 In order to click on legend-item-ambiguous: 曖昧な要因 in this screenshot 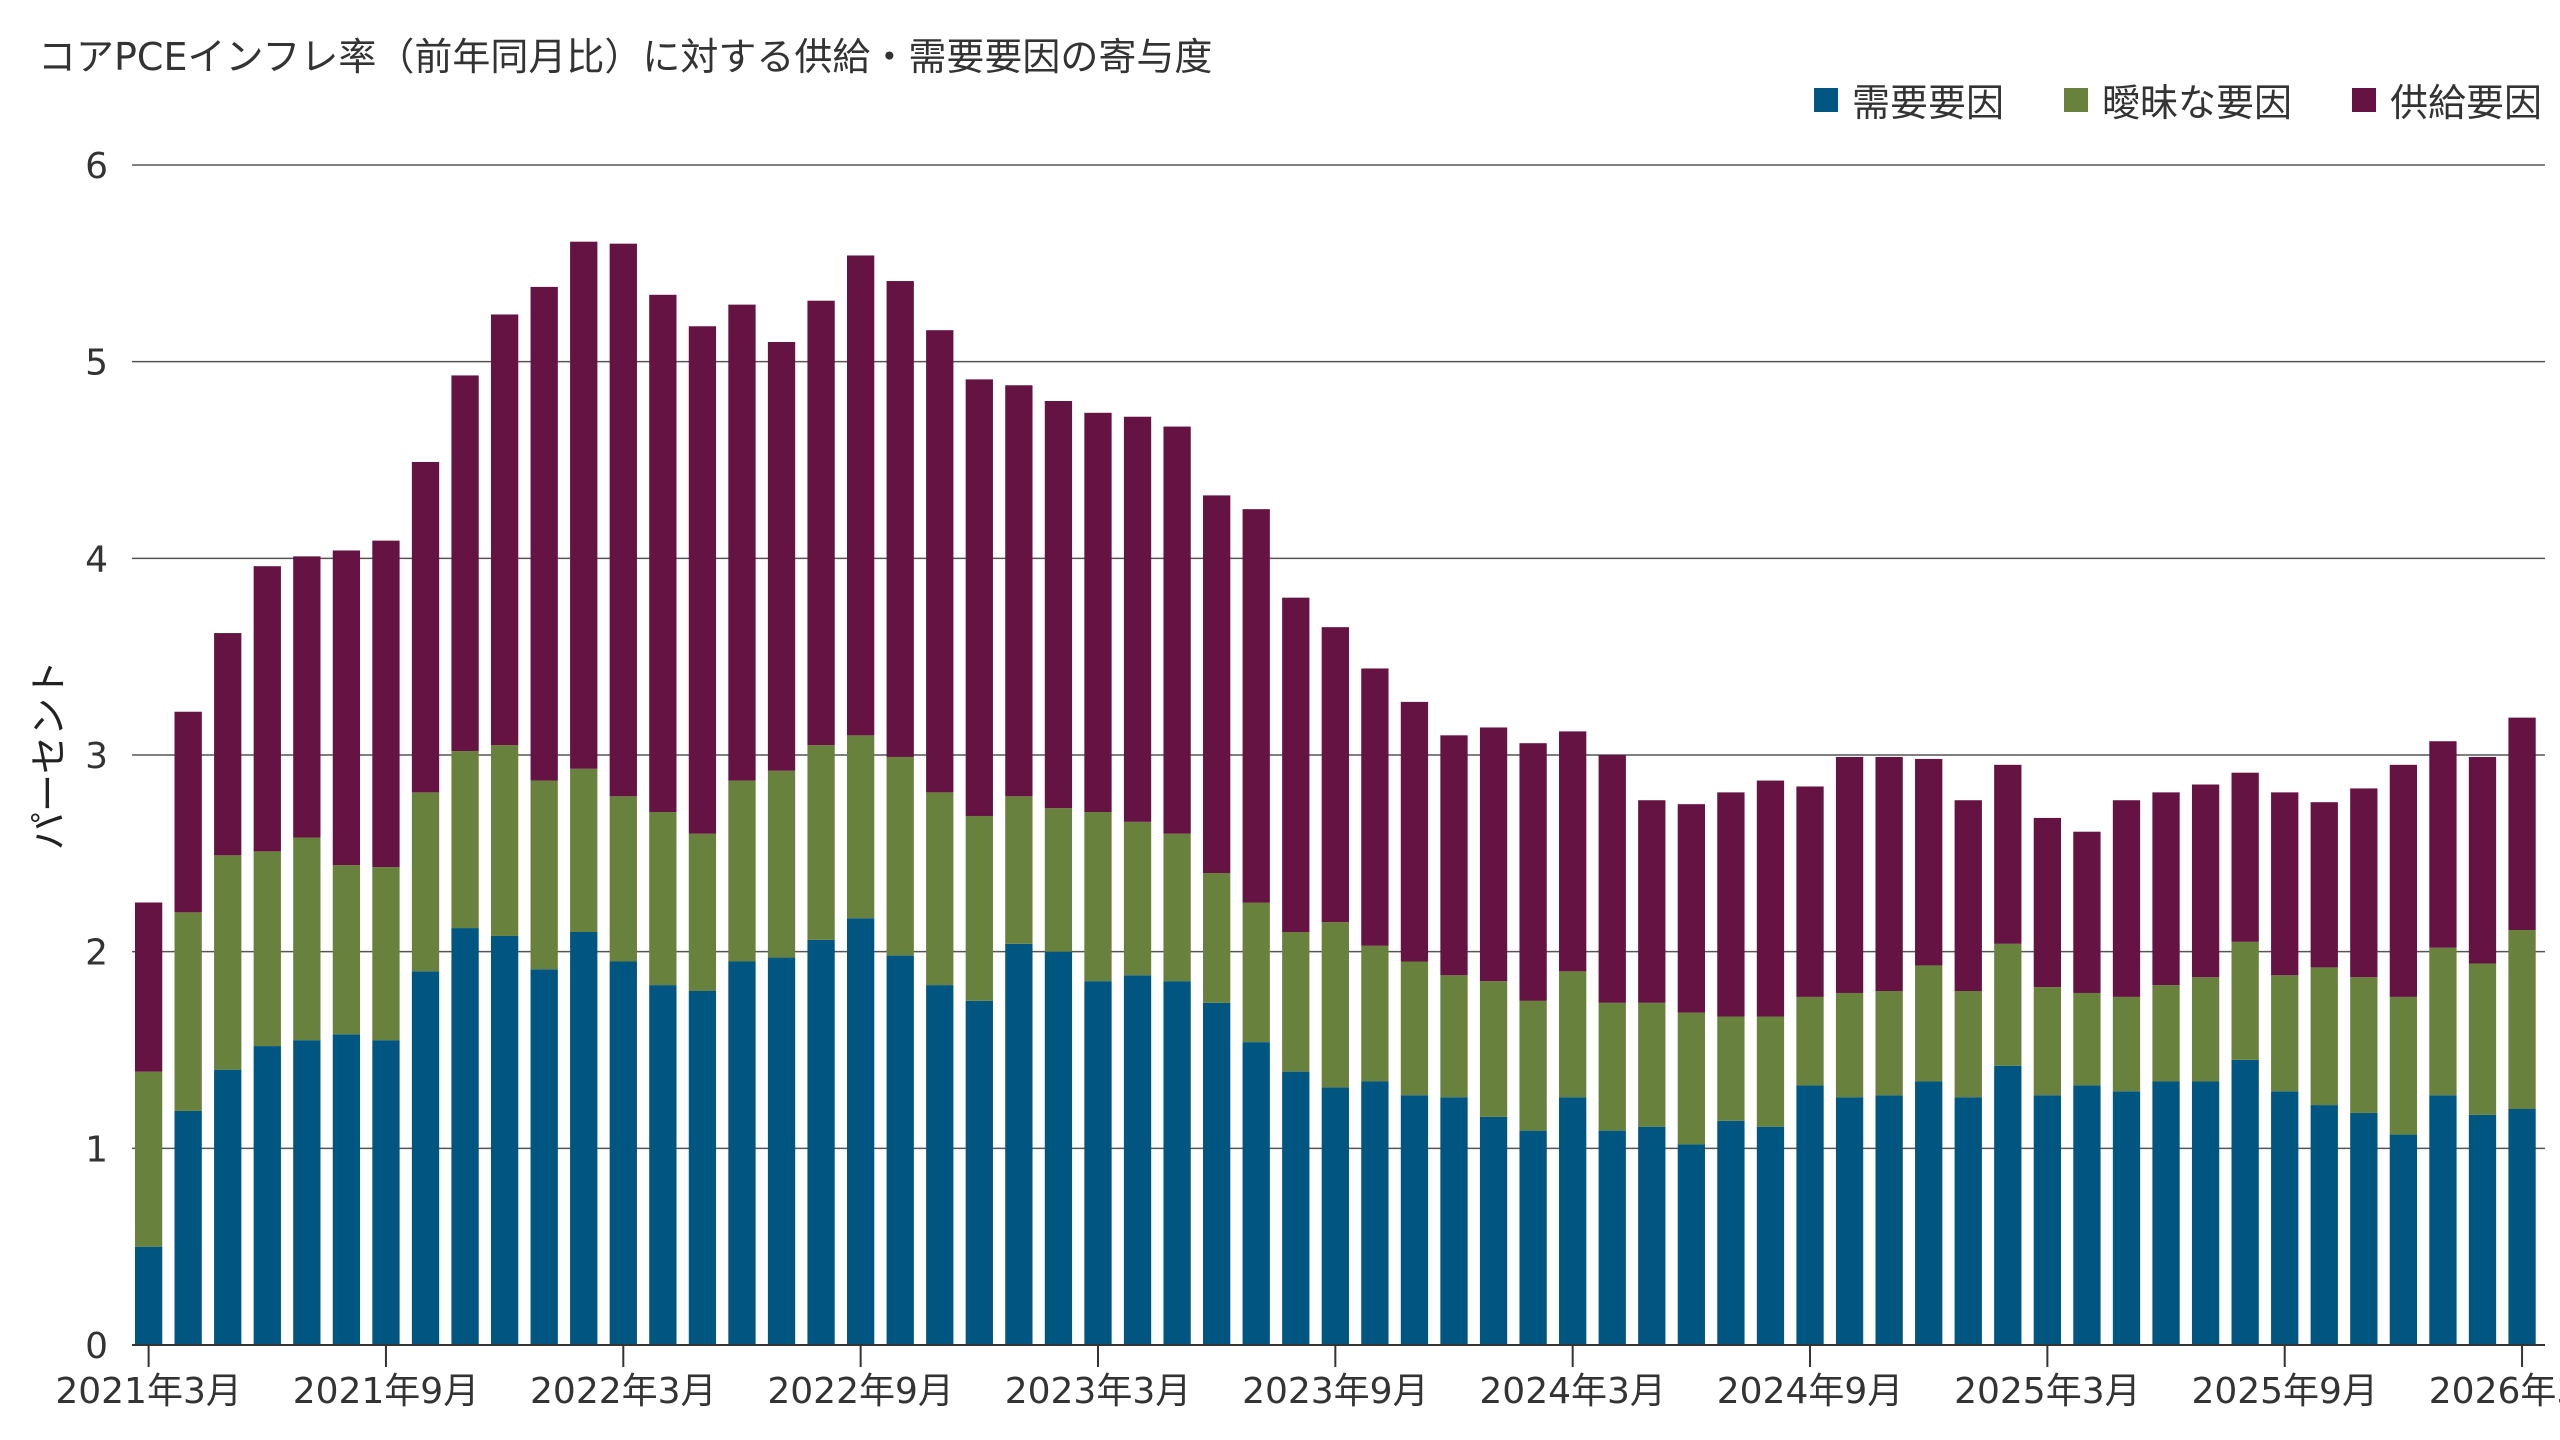, I will do `click(2177, 99)`.